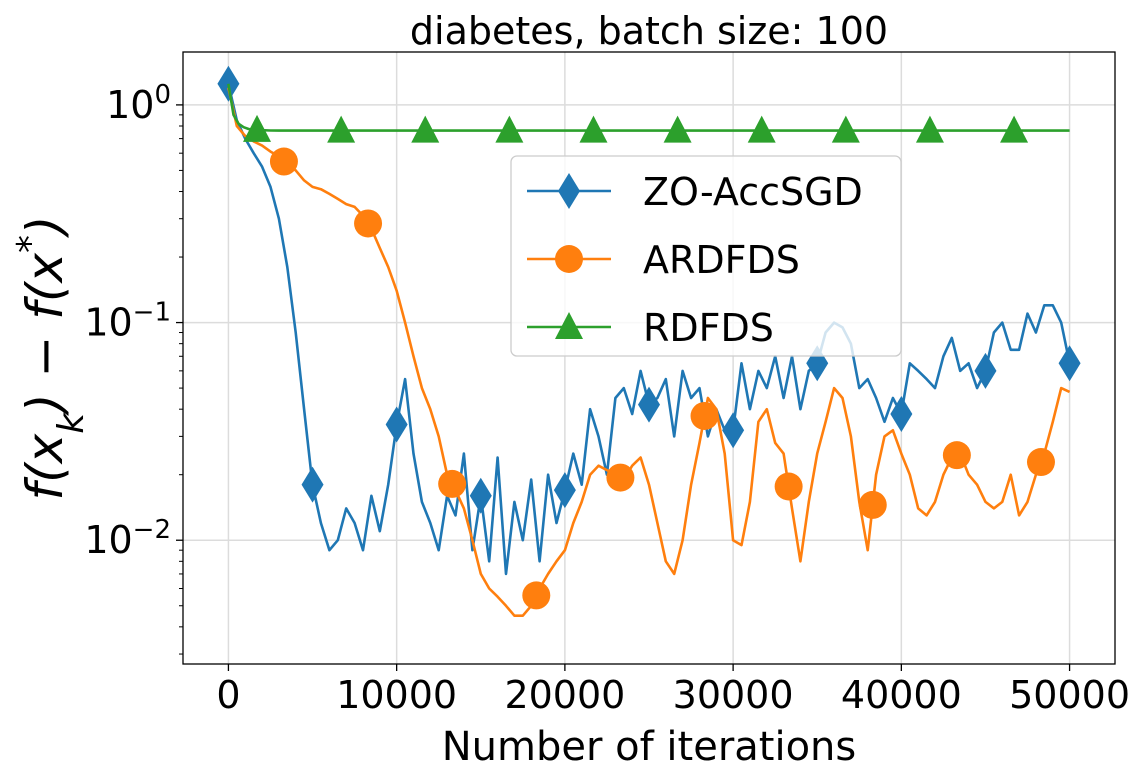 The image size is (1148, 781). I want to click on legend: ZO-AccSGD ARDFDS RDFDS, so click(706, 256).